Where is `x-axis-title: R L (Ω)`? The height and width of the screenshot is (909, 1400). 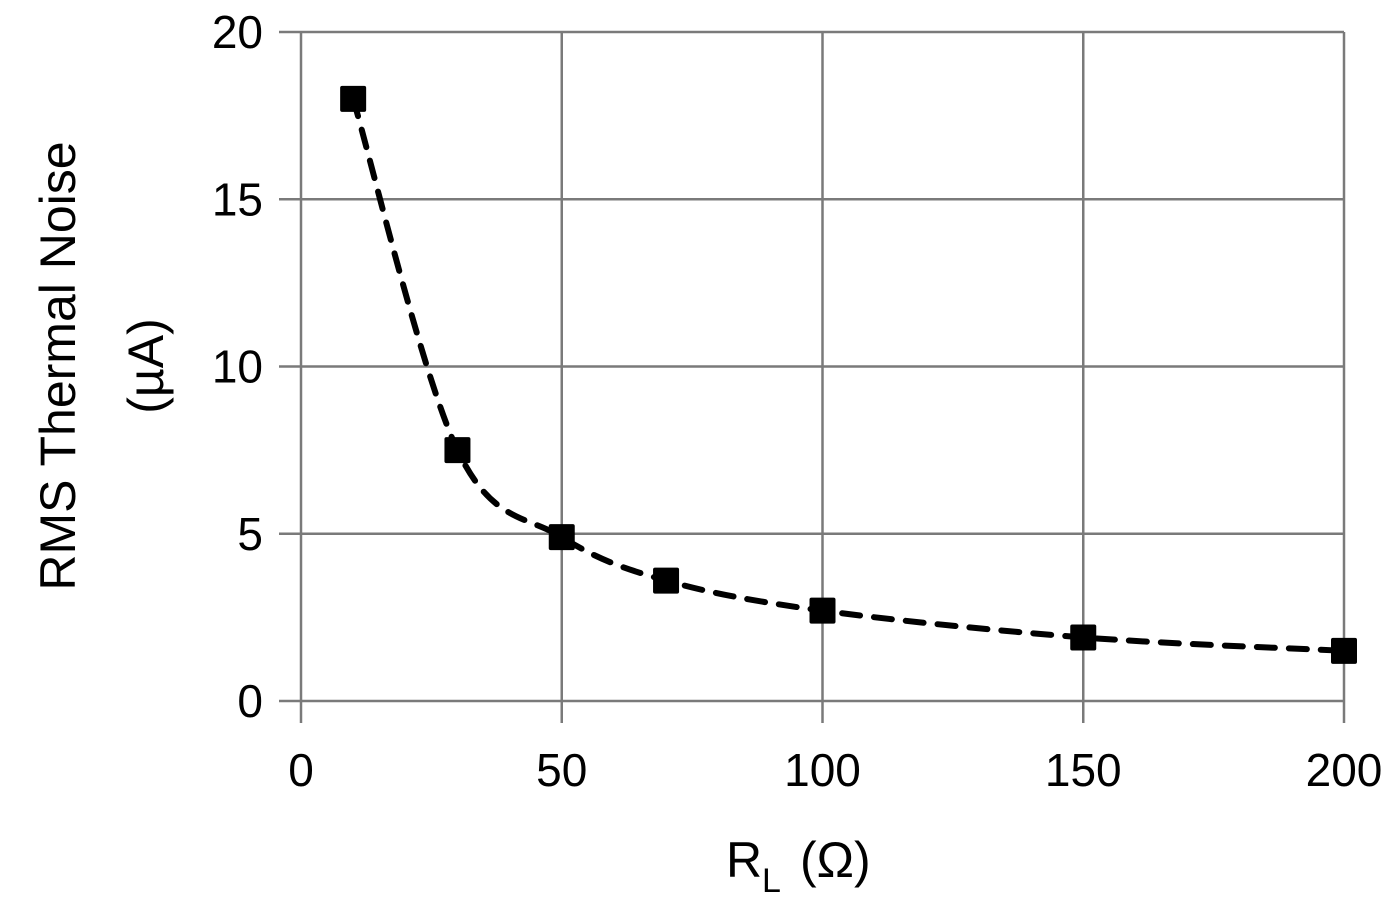
x-axis-title: R L (Ω) is located at coordinates (798, 866).